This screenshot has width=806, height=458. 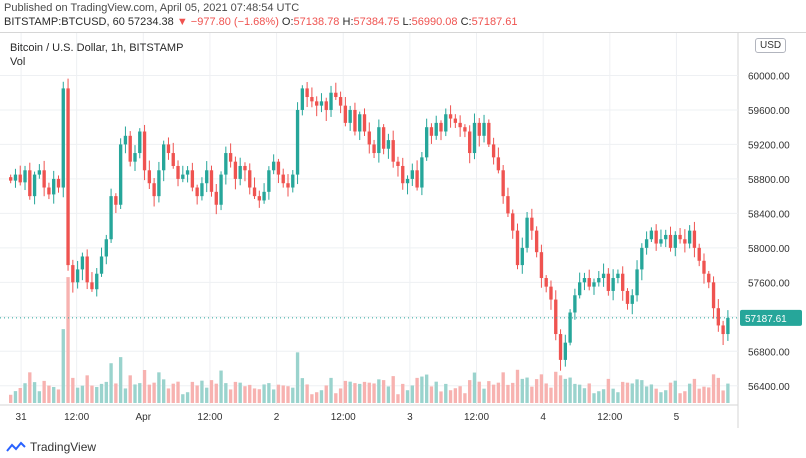 What do you see at coordinates (316, 22) in the screenshot?
I see `ohlc-open-value: 57138.78` at bounding box center [316, 22].